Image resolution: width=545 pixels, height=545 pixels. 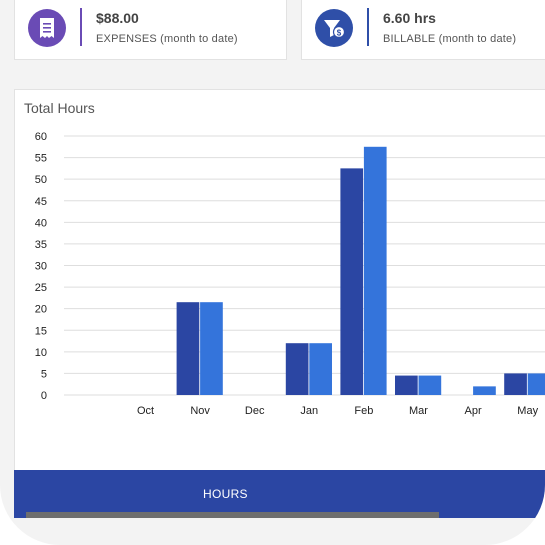 What do you see at coordinates (59, 108) in the screenshot?
I see `chart-title: Total Hours` at bounding box center [59, 108].